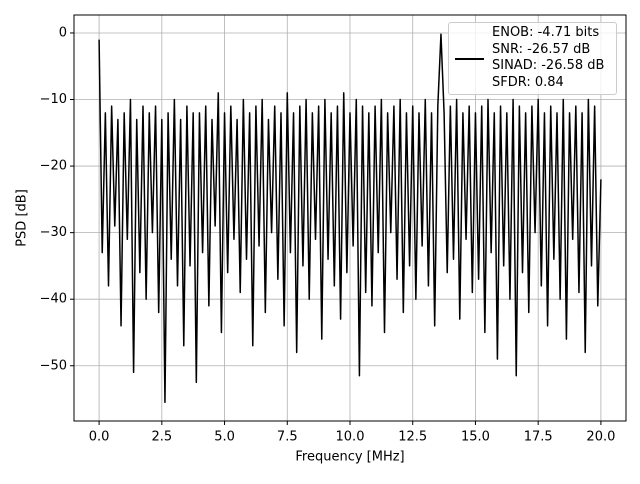  What do you see at coordinates (350, 437) in the screenshot?
I see `x-tick-label: 10.0` at bounding box center [350, 437].